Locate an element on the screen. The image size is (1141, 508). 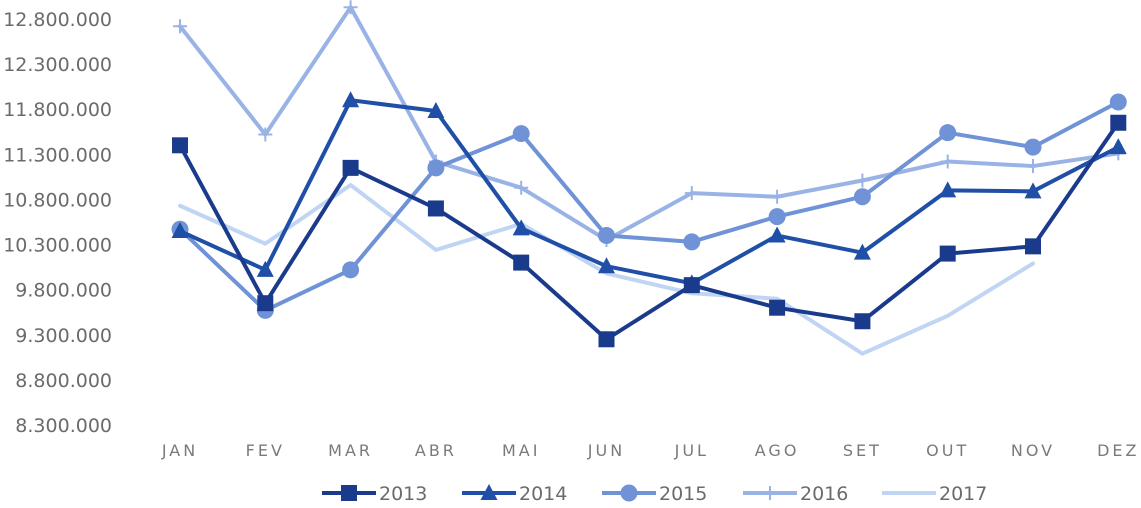
x-tick-label: FEV is located at coordinates (265, 450).